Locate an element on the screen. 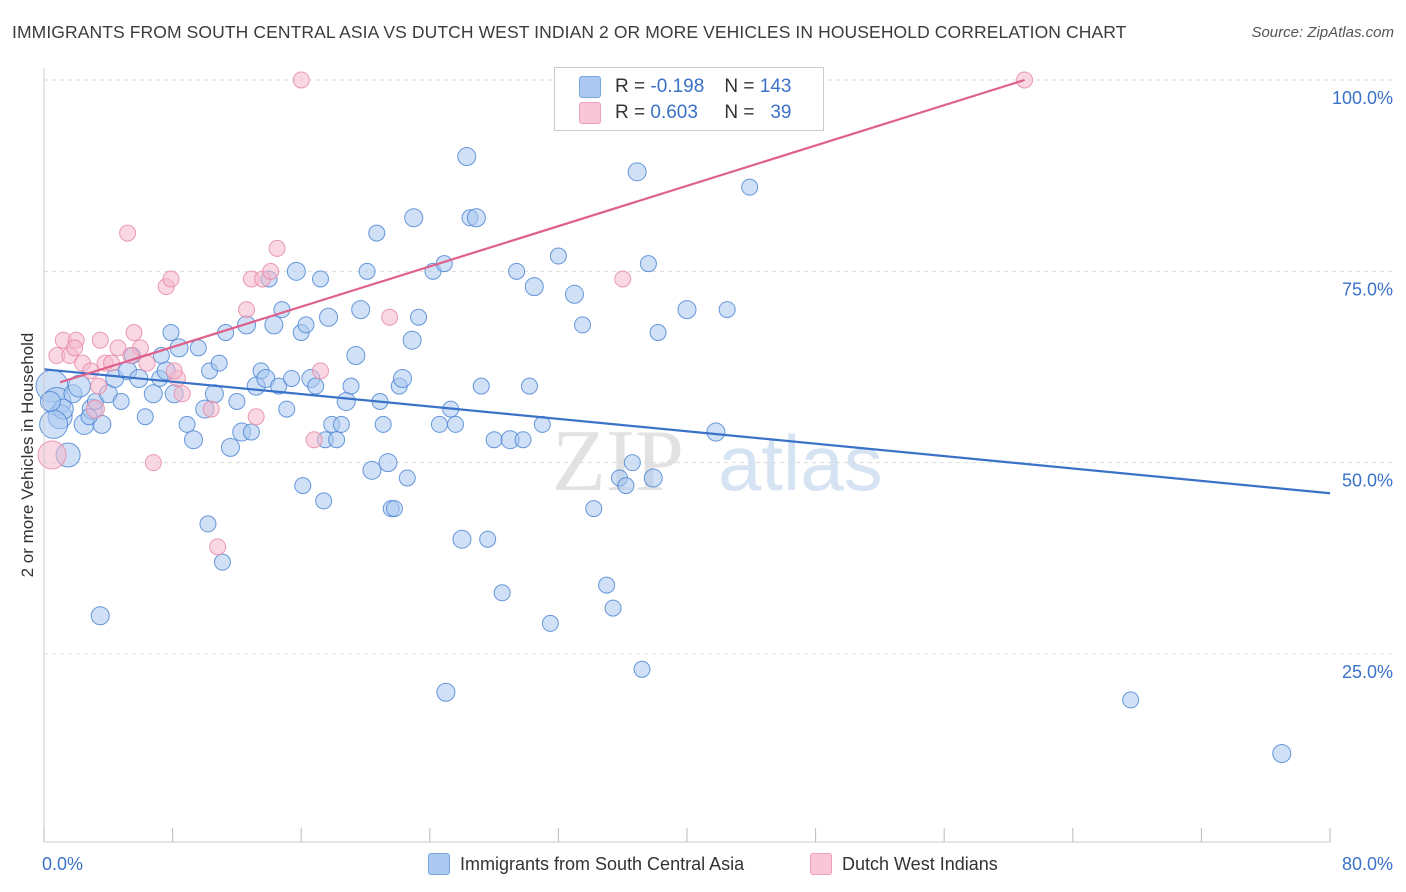  y-tick-label: 75.0% is located at coordinates (1367, 289).